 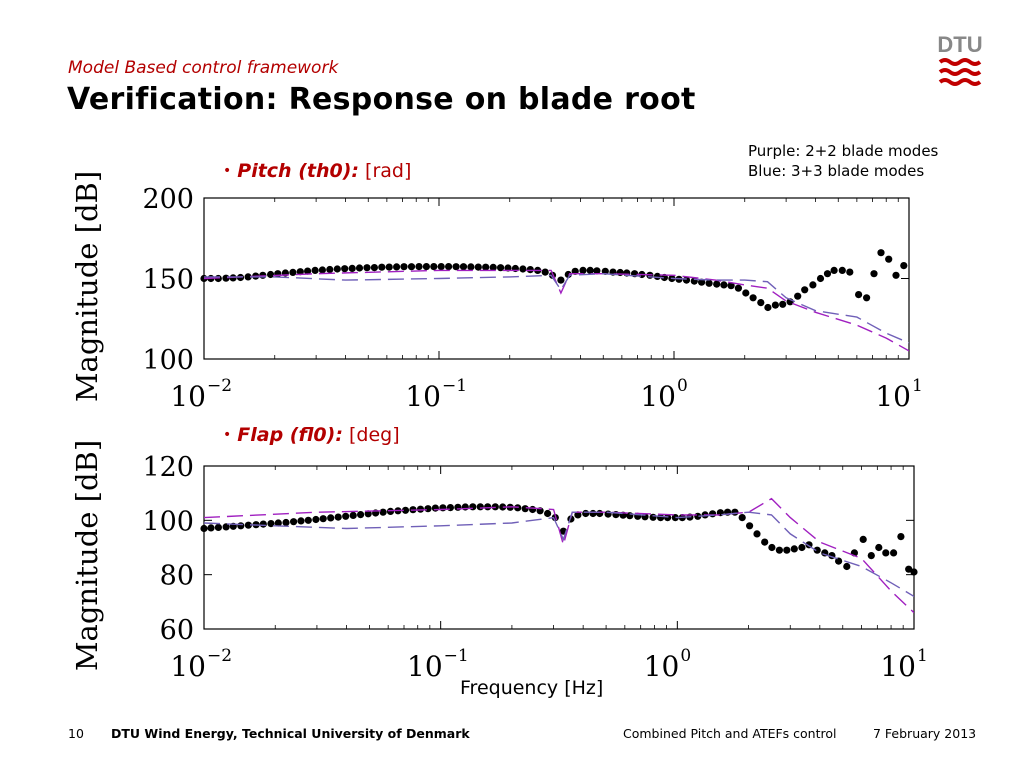 What do you see at coordinates (532, 688) in the screenshot?
I see `x-axis-label: Frequency [Hz]` at bounding box center [532, 688].